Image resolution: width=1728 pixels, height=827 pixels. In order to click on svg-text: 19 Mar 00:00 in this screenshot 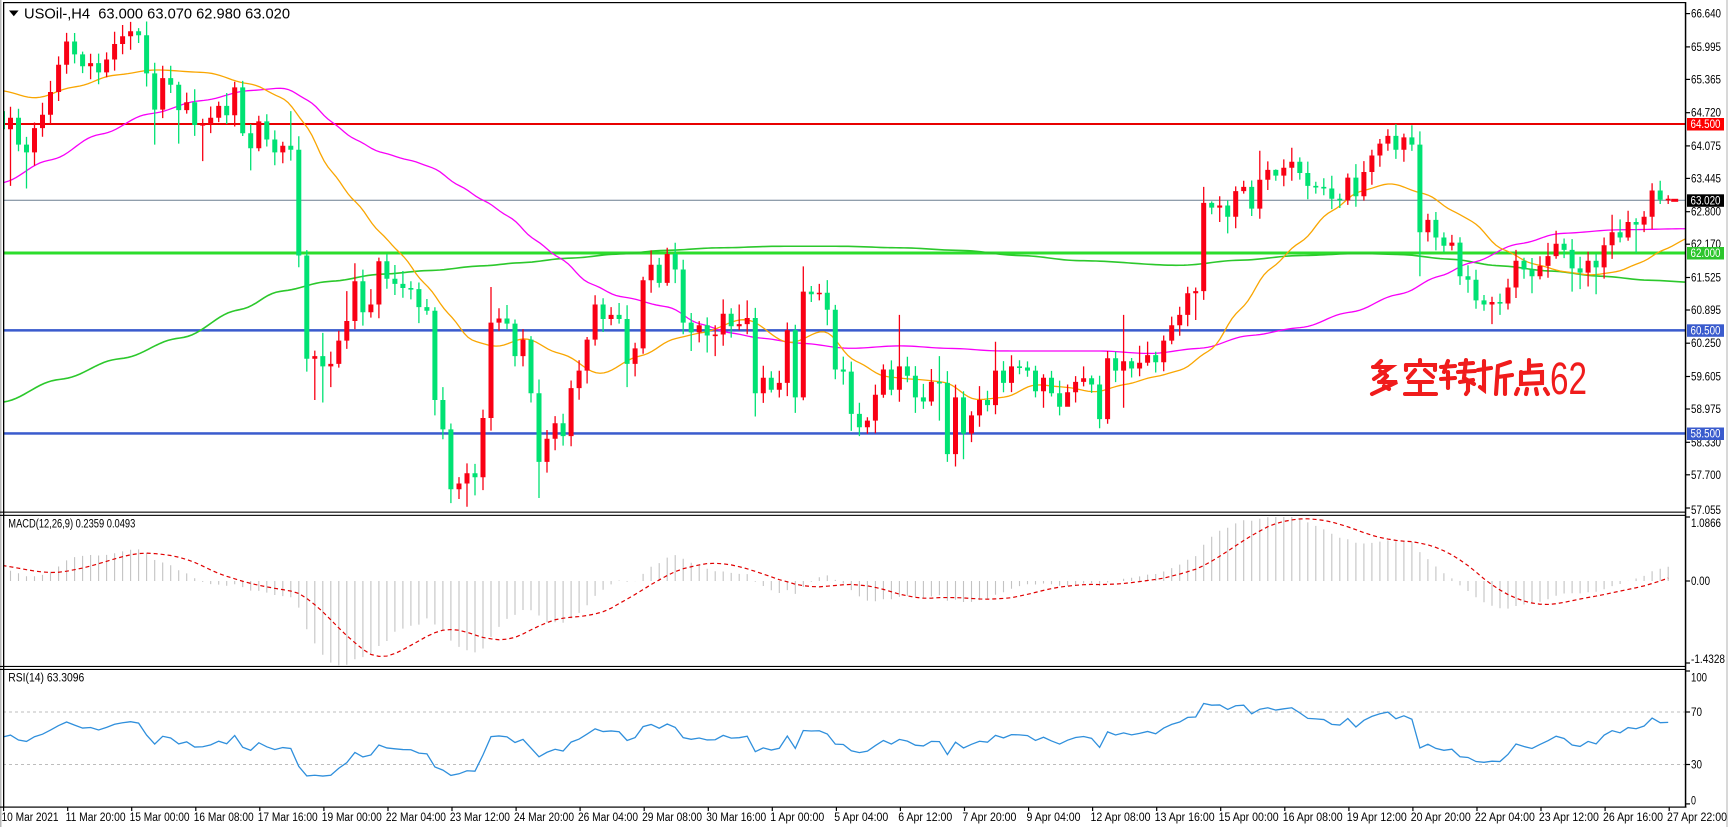, I will do `click(352, 818)`.